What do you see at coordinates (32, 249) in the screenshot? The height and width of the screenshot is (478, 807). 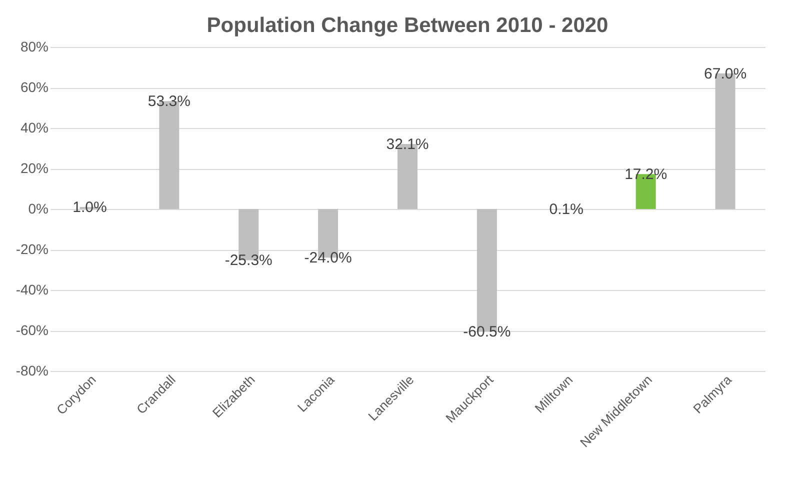 I see `y-tick-label: -20%` at bounding box center [32, 249].